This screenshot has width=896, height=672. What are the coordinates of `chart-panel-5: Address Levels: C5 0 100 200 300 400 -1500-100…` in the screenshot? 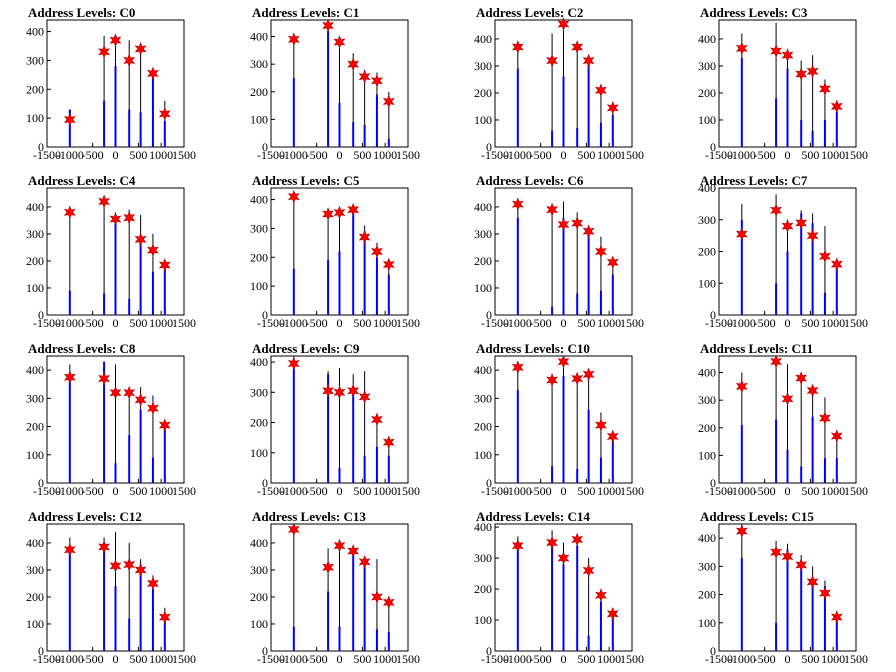 It's located at (335, 251).